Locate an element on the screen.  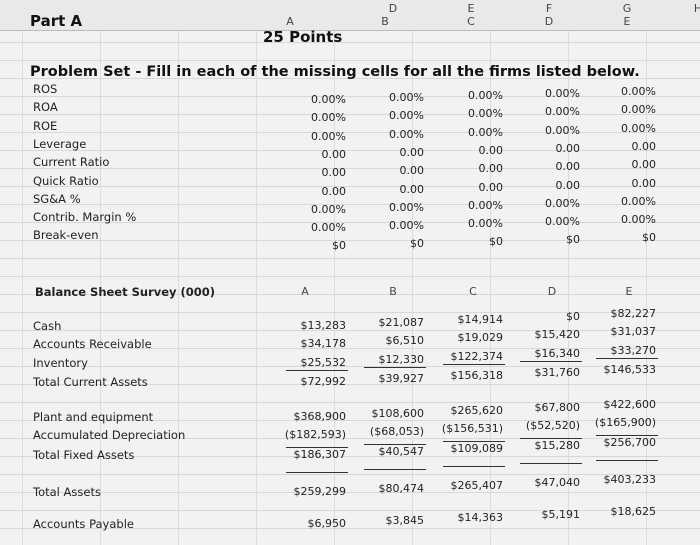
firm-column-letter: D is located at coordinates (549, 21).